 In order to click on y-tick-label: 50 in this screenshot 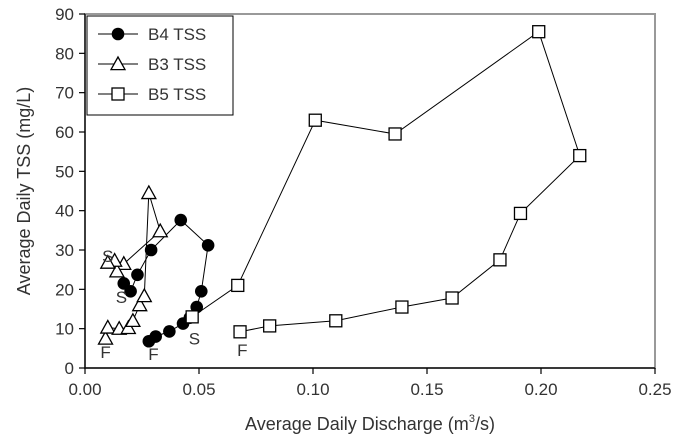, I will do `click(64, 171)`.